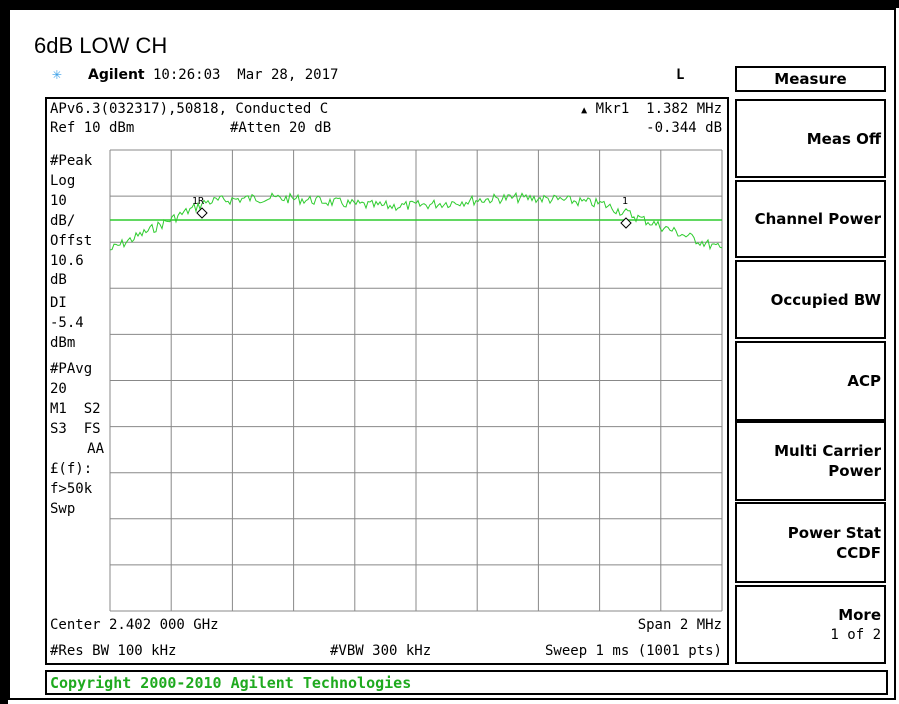  What do you see at coordinates (827, 451) in the screenshot?
I see `softkey-label: Multi Carrier` at bounding box center [827, 451].